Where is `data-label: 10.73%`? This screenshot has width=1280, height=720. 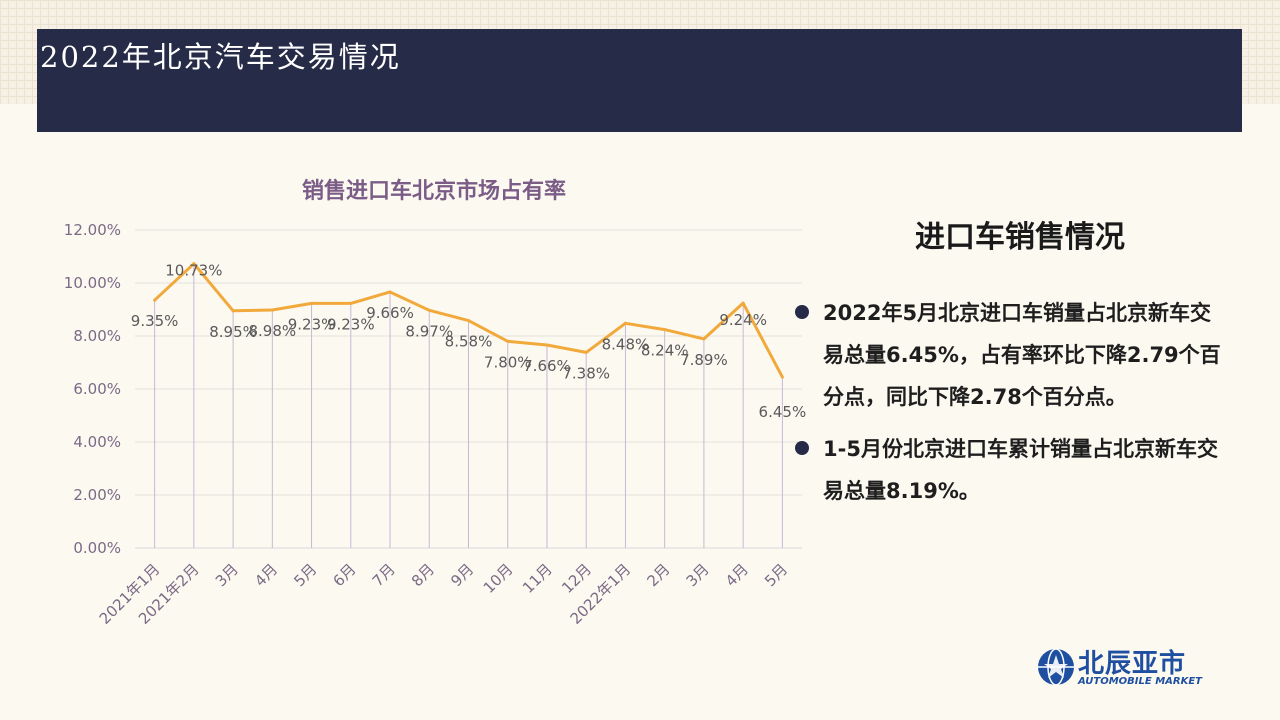
data-label: 10.73% is located at coordinates (193, 271).